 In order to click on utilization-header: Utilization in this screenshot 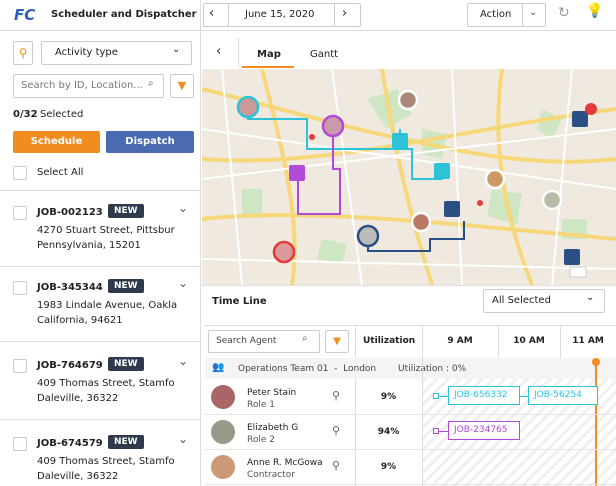, I will do `click(389, 341)`.